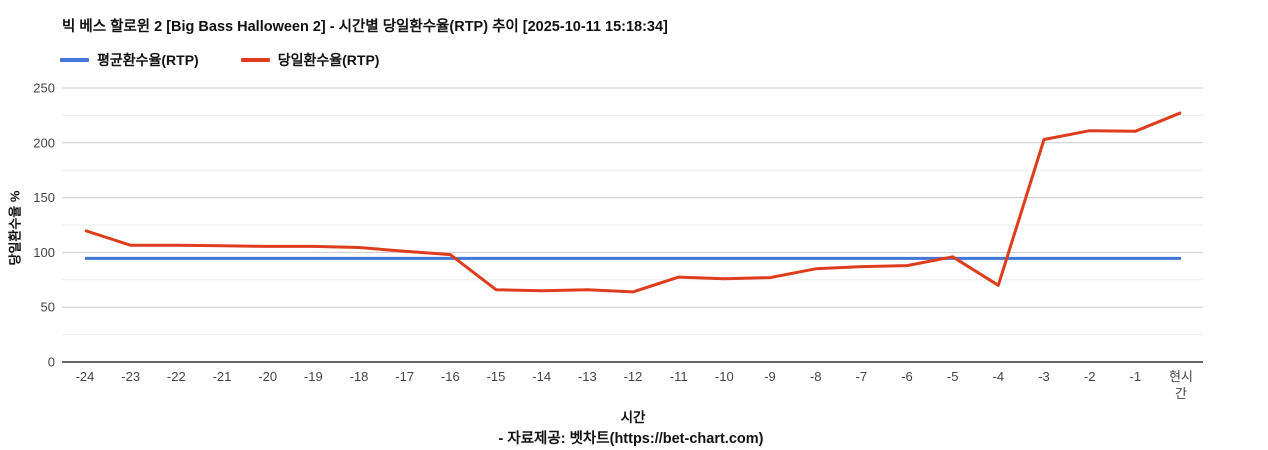 Image resolution: width=1268 pixels, height=450 pixels. I want to click on svg-text: -5, so click(953, 376).